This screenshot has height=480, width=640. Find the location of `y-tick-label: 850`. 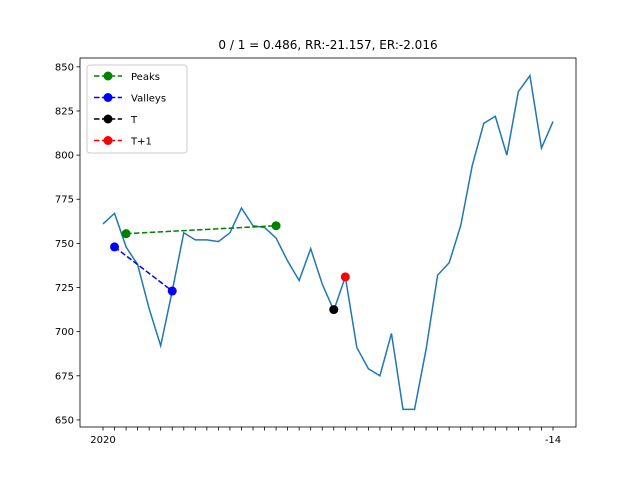

y-tick-label: 850 is located at coordinates (64, 67).